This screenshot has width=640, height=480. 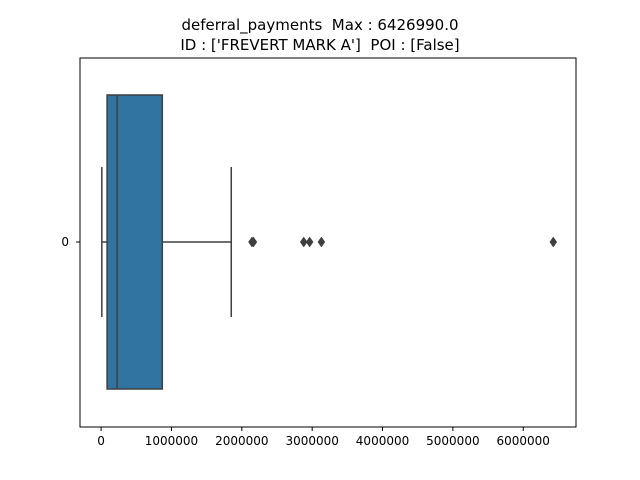 What do you see at coordinates (135, 242) in the screenshot?
I see `iqr-box` at bounding box center [135, 242].